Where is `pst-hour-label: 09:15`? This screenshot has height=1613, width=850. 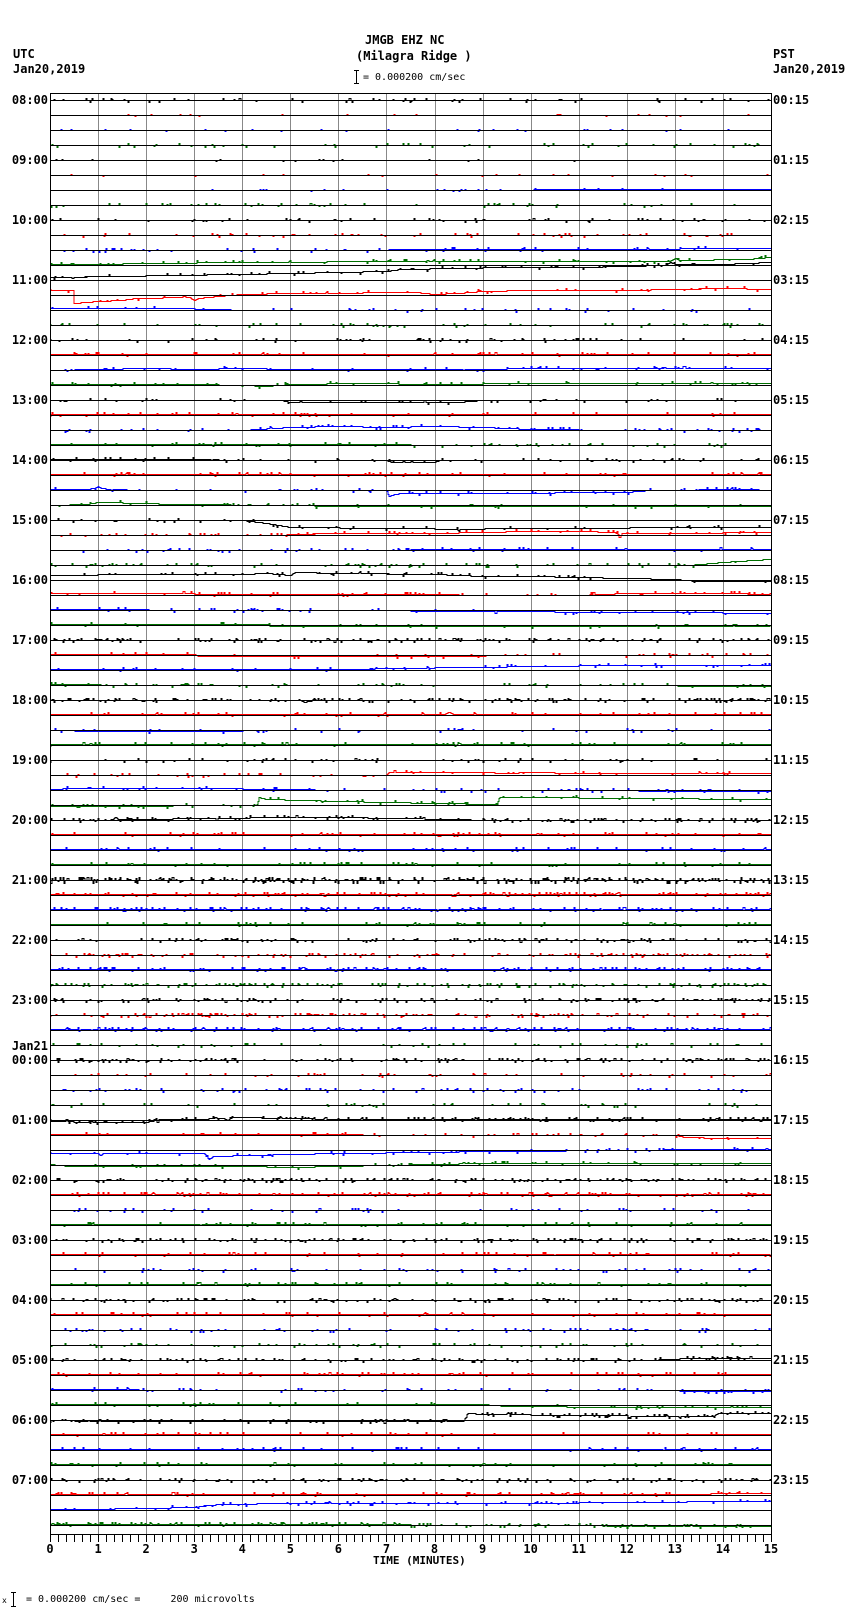 pst-hour-label: 09:15 is located at coordinates (791, 640).